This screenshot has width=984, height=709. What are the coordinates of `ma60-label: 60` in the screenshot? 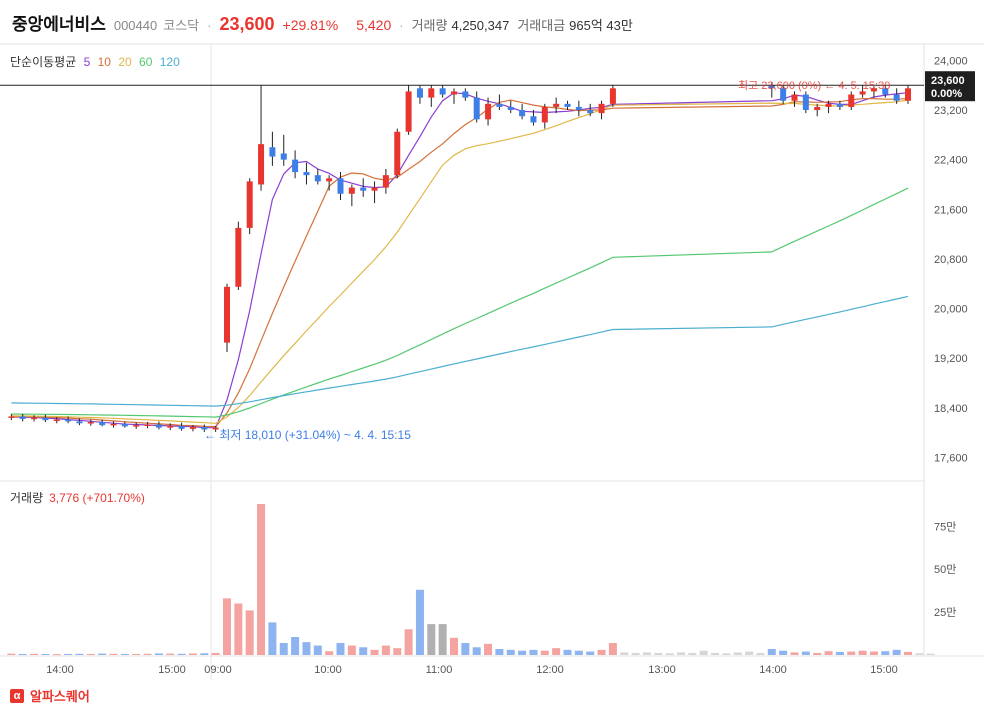 It's located at (146, 62).